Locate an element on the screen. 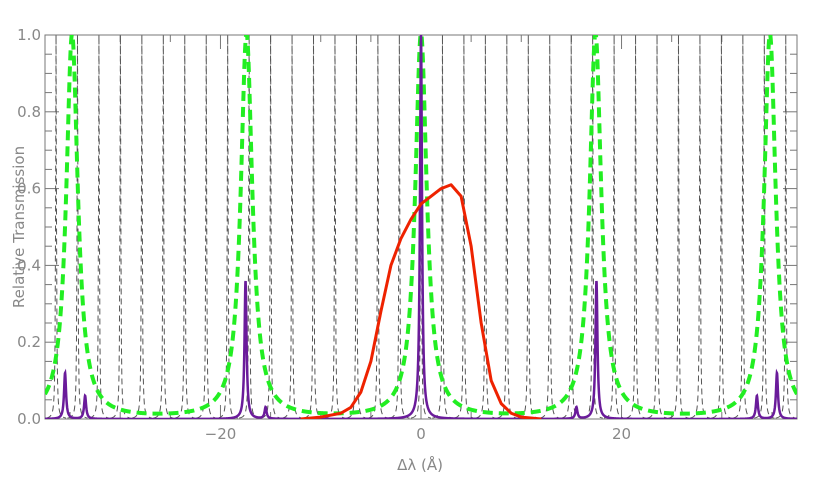 The height and width of the screenshot is (489, 830). red-passband-series is located at coordinates (421, 301).